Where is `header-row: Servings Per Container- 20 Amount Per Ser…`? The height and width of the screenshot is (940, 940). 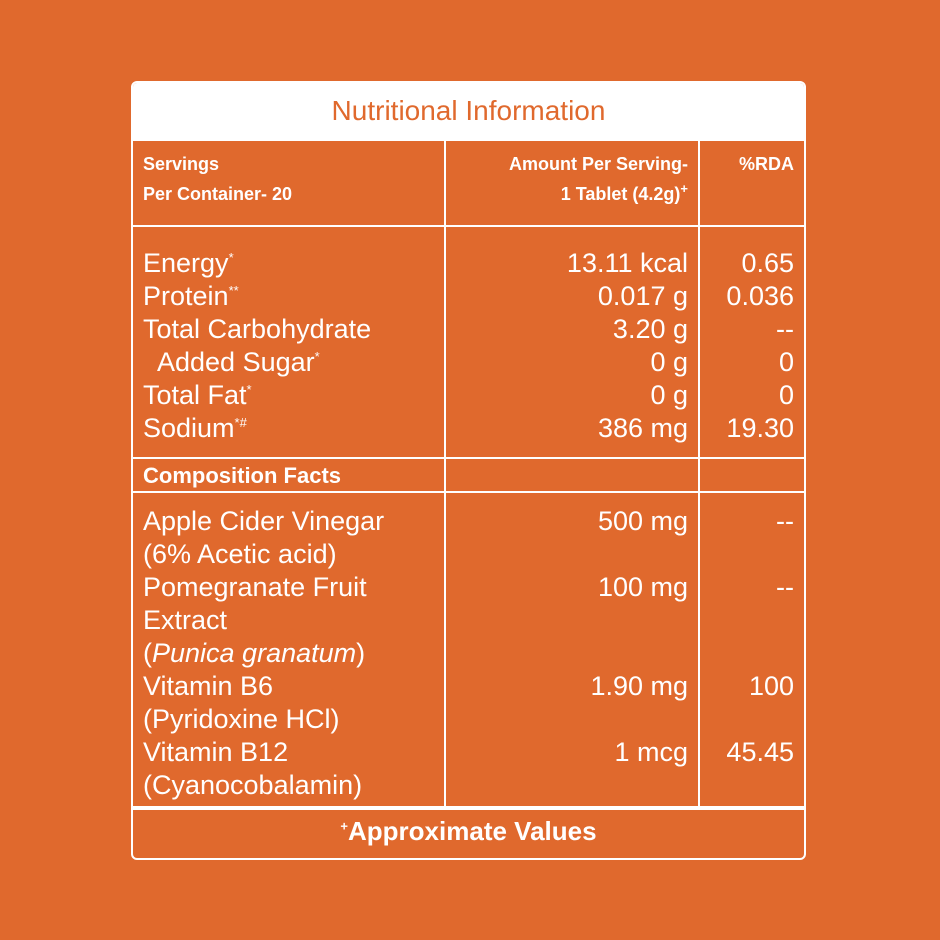 header-row: Servings Per Container- 20 Amount Per Ser… is located at coordinates (468, 183).